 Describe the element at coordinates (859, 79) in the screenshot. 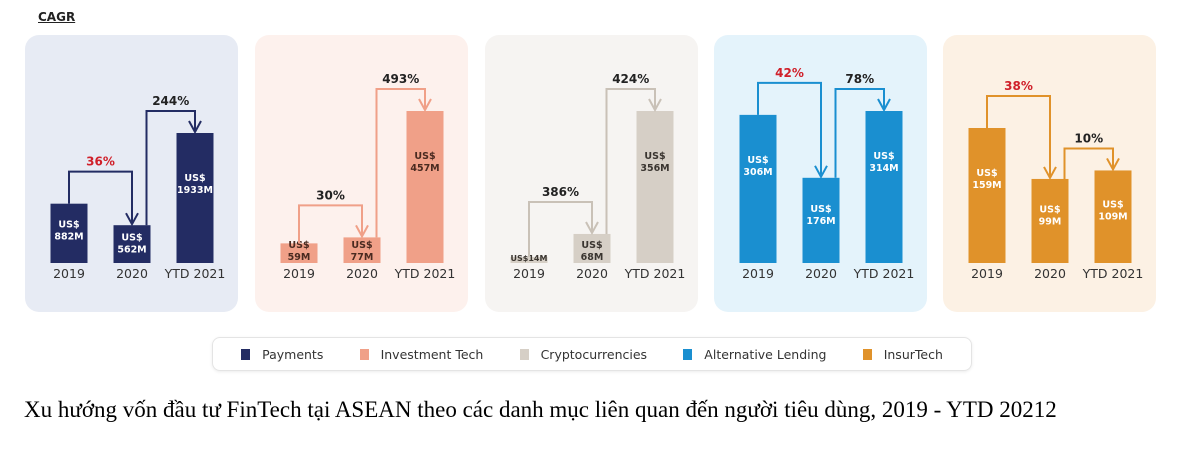

I see `cagr-label: 78%` at that location.